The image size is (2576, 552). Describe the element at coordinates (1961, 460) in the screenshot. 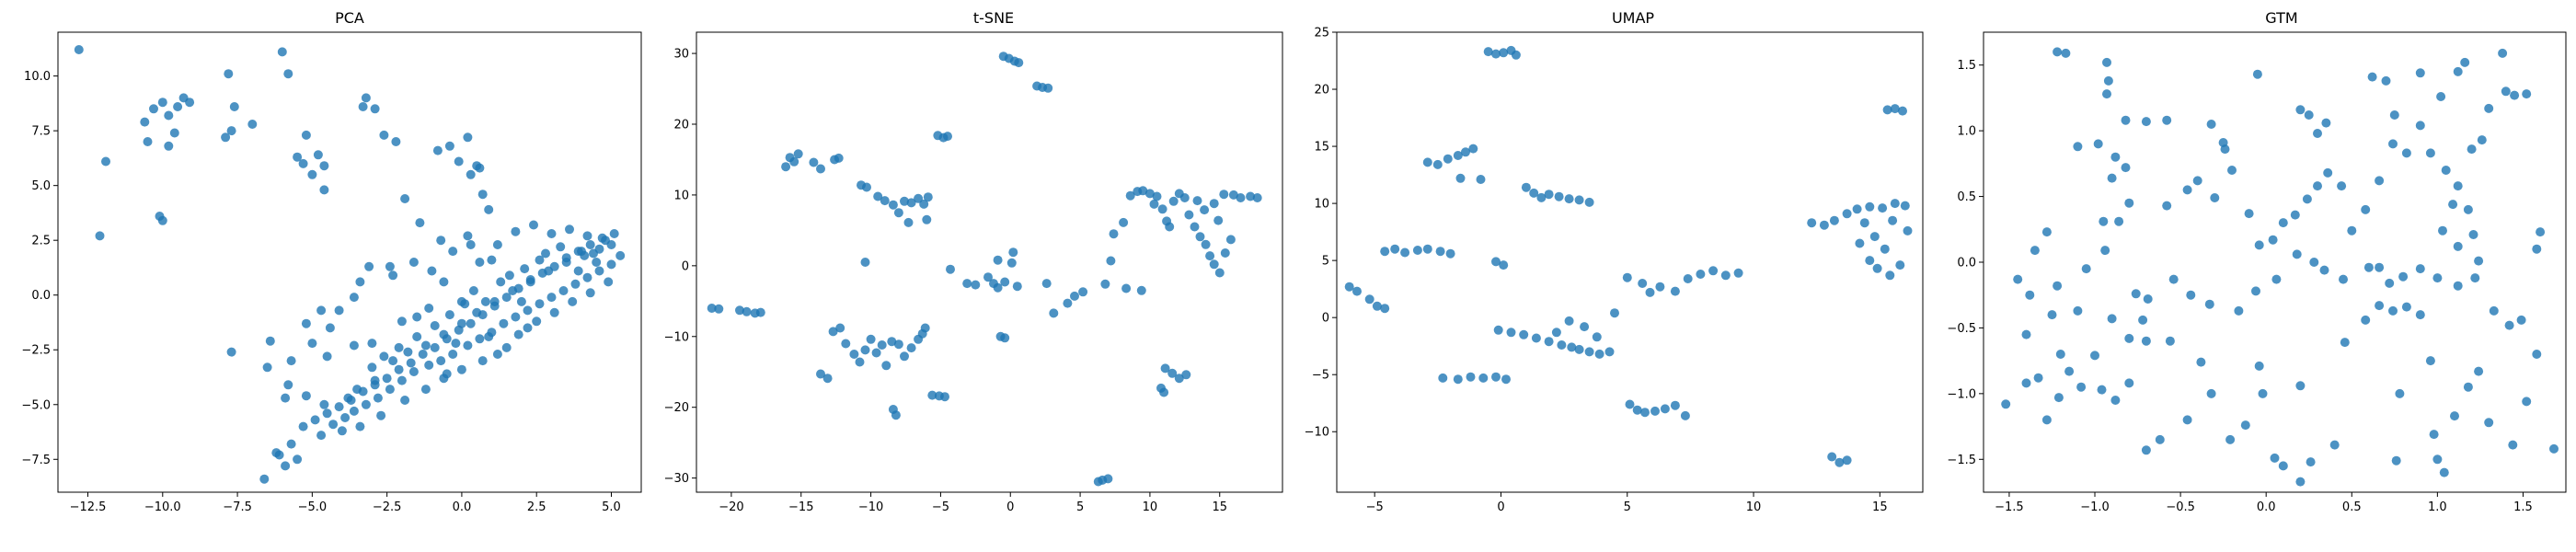

I see `gtm-y-tick-label-0: −1.5` at that location.